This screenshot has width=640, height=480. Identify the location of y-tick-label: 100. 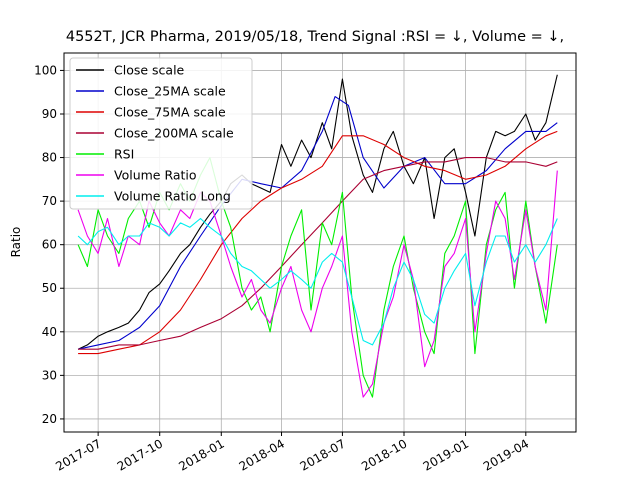
(45, 70).